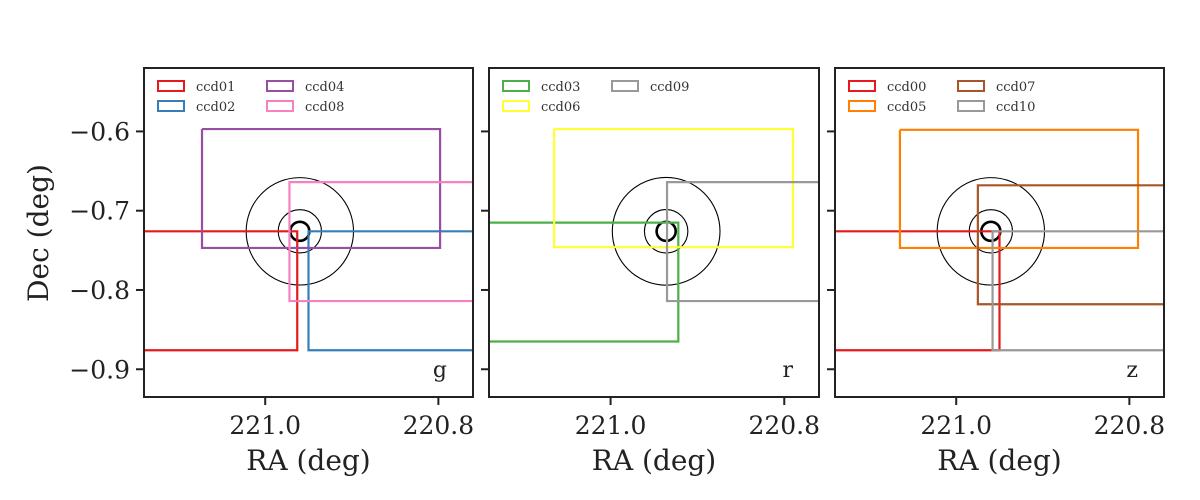 The width and height of the screenshot is (1200, 500). I want to click on legend-swatch-ccd08, so click(280, 106).